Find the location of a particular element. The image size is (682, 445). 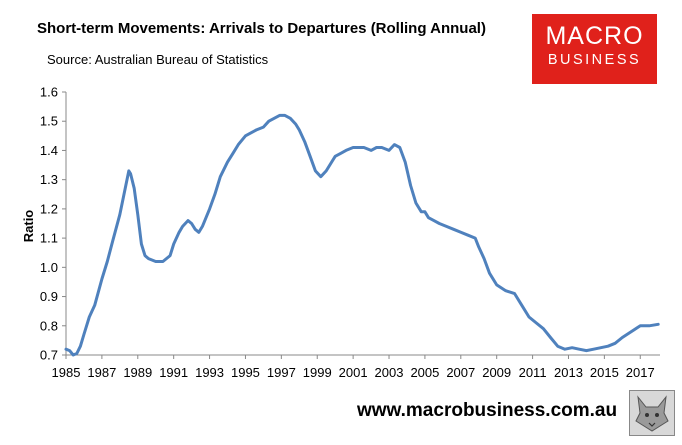

y-tick-label: 1.2 is located at coordinates (49, 208).